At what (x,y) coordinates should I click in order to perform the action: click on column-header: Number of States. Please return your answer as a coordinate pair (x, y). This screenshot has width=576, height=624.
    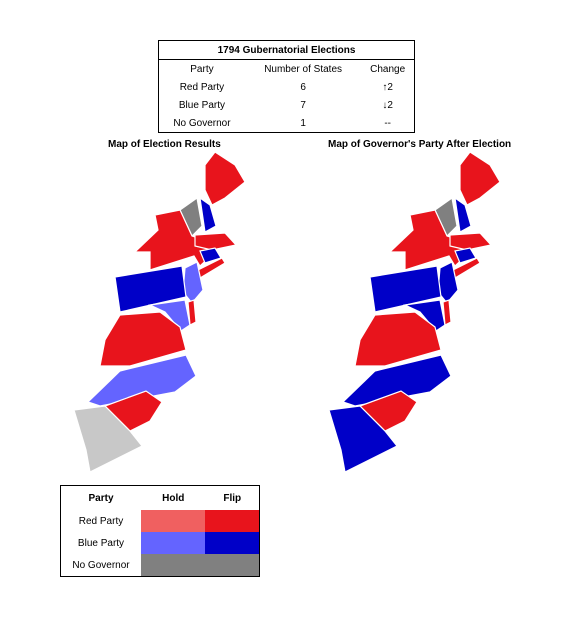
    Looking at the image, I should click on (303, 69).